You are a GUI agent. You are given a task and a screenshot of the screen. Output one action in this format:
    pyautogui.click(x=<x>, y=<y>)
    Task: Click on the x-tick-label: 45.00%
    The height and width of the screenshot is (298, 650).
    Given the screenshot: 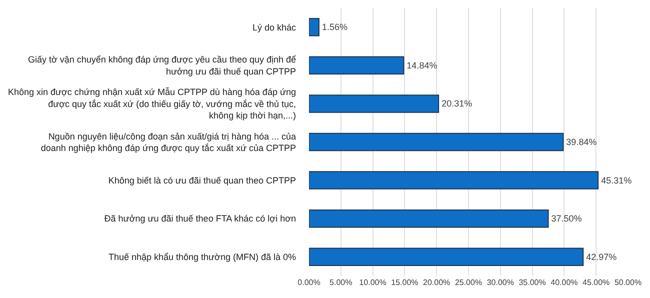 What is the action you would take?
    pyautogui.click(x=596, y=282)
    